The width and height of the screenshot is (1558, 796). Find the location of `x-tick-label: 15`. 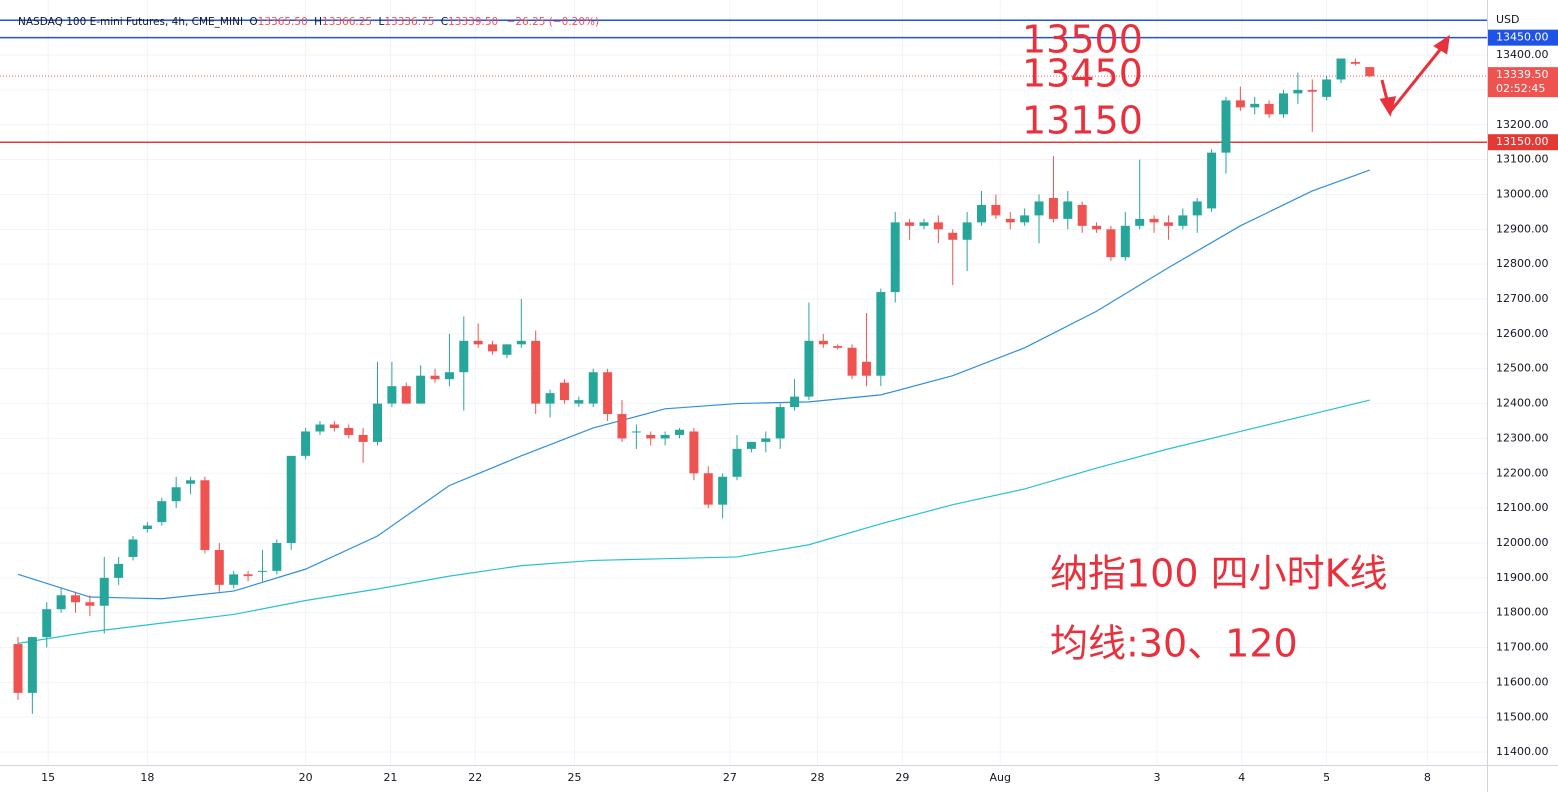

x-tick-label: 15 is located at coordinates (48, 777).